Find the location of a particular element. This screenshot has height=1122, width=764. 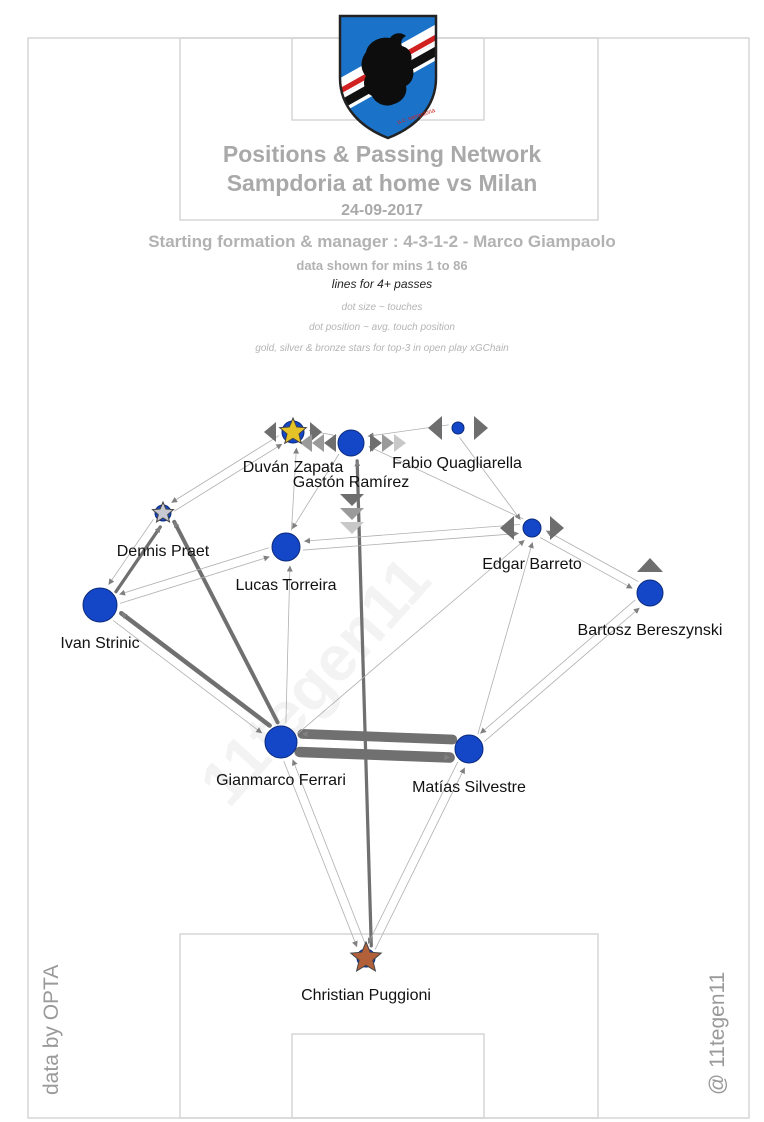

pass-line-ramirez-to-torreira is located at coordinates (315, 491).